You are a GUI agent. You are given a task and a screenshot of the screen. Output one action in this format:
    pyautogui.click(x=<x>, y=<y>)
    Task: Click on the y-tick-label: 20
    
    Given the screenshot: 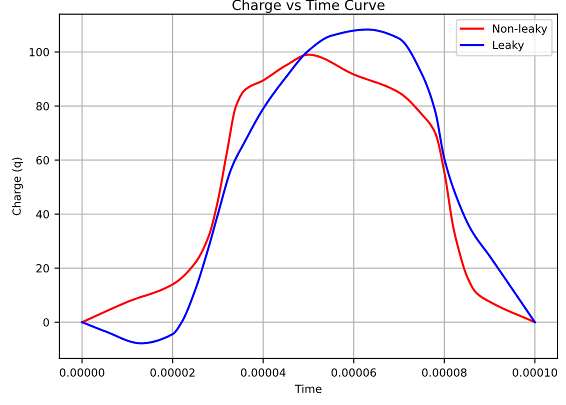 What is the action you would take?
    pyautogui.click(x=42, y=268)
    